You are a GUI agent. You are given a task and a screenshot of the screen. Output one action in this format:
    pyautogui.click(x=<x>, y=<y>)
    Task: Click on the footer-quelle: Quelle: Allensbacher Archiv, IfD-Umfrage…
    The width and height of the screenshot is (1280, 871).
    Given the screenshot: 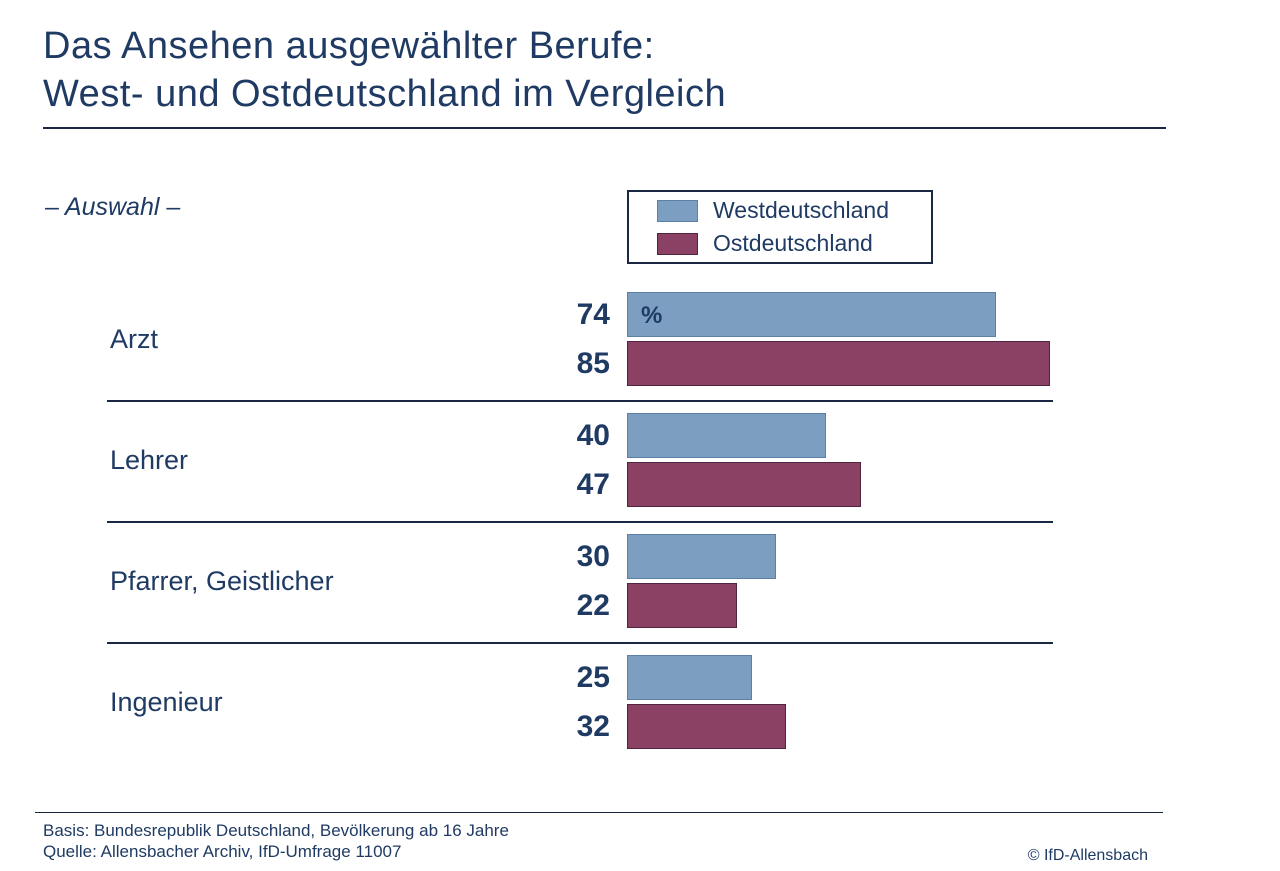 What is the action you would take?
    pyautogui.click(x=222, y=851)
    